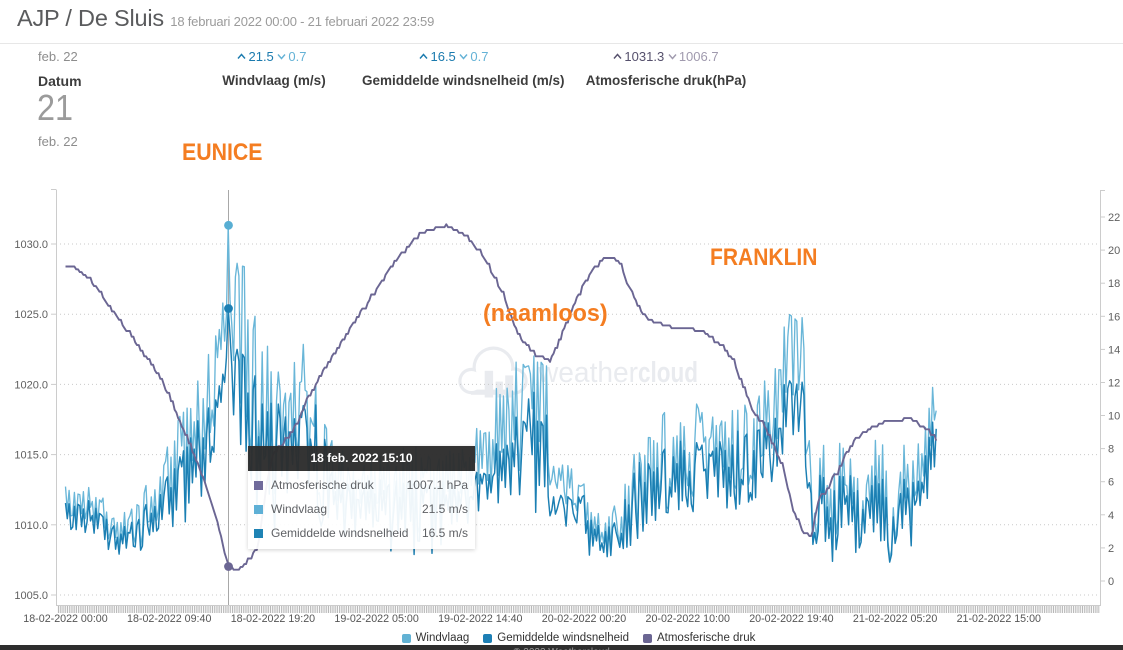 The width and height of the screenshot is (1123, 650). I want to click on svg-text: 18, so click(1114, 284).